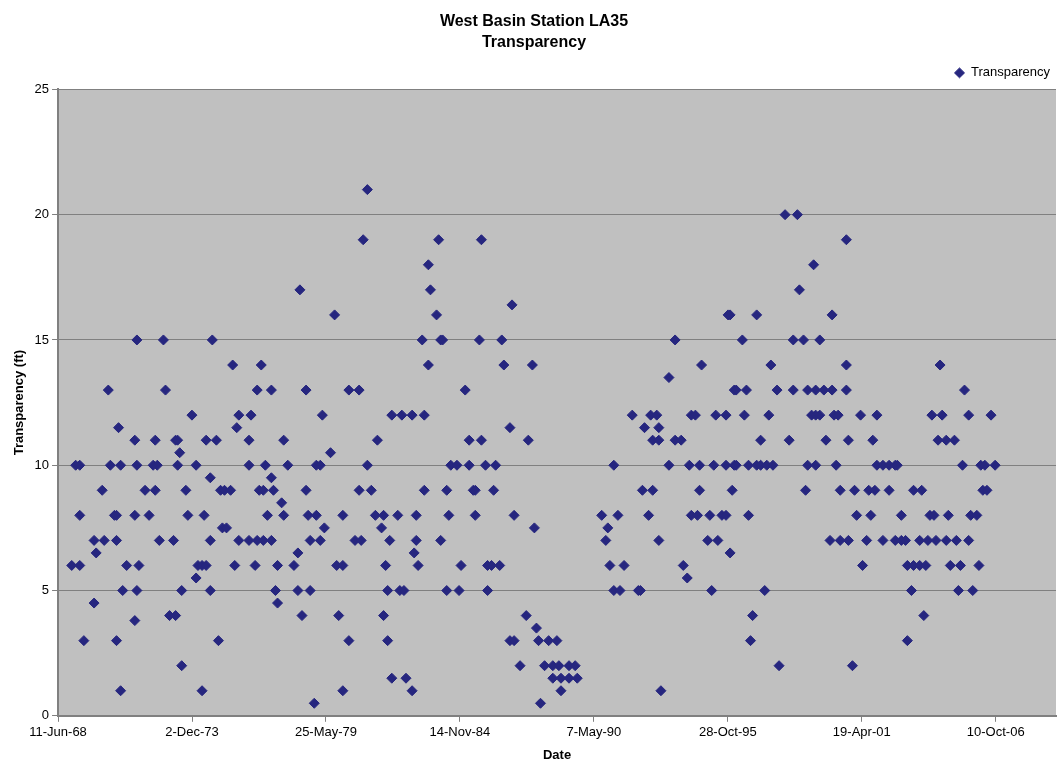 The height and width of the screenshot is (771, 1062). Describe the element at coordinates (534, 21) in the screenshot. I see `chart-title: West Basin Station LA35` at that location.